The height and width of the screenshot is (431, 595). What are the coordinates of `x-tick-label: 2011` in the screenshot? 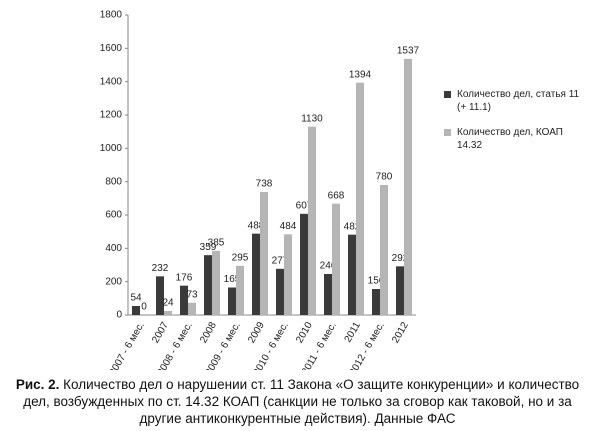 It's located at (353, 332).